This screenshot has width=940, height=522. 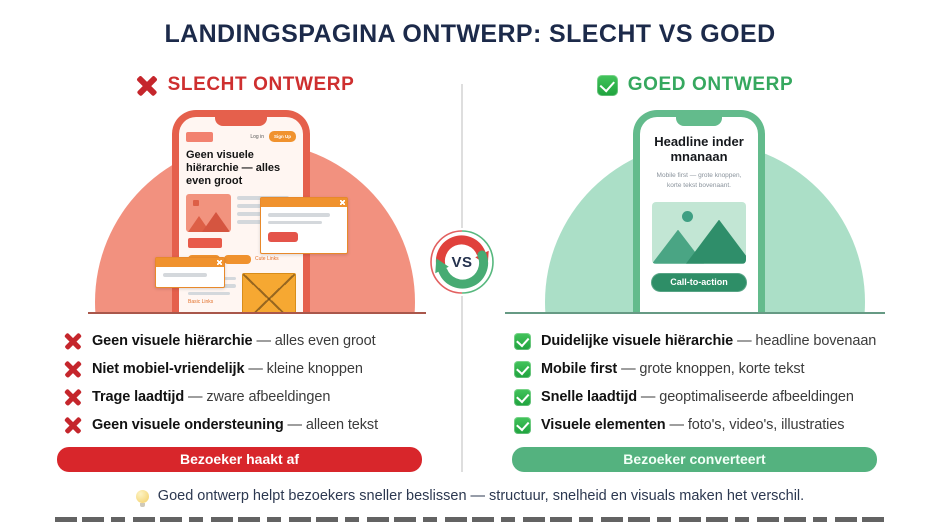 What do you see at coordinates (470, 34) in the screenshot?
I see `page-title: LANDINGSPAGINA ONTWERP: SLECHT VS GOED` at bounding box center [470, 34].